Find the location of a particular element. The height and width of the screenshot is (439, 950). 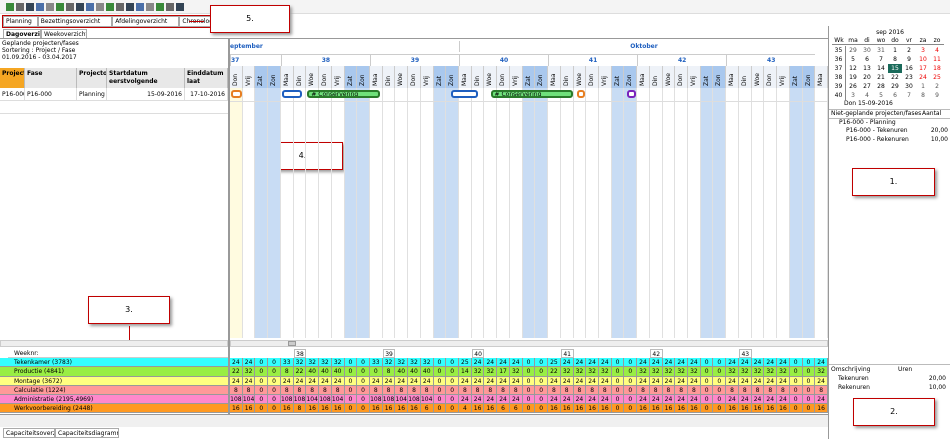

tree-group: P16-000 - Planning is located at coordinates (867, 122).